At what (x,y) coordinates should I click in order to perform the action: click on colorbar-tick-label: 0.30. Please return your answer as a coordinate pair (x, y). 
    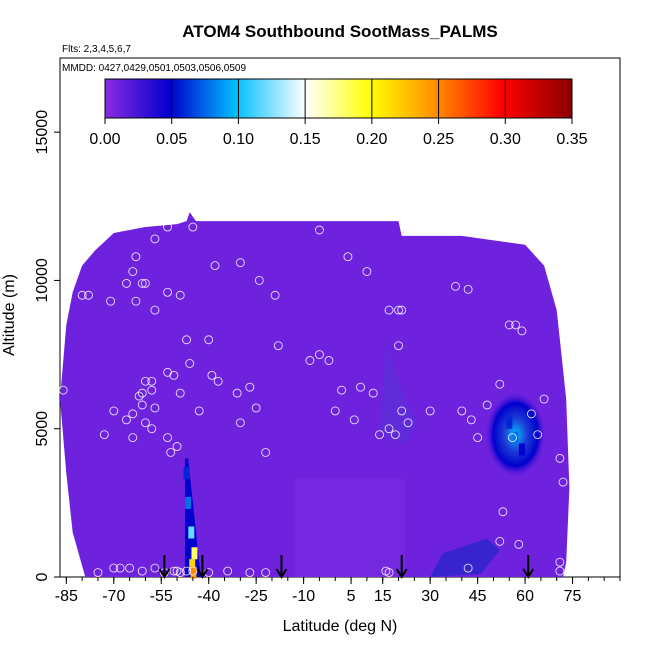
    Looking at the image, I should click on (505, 139).